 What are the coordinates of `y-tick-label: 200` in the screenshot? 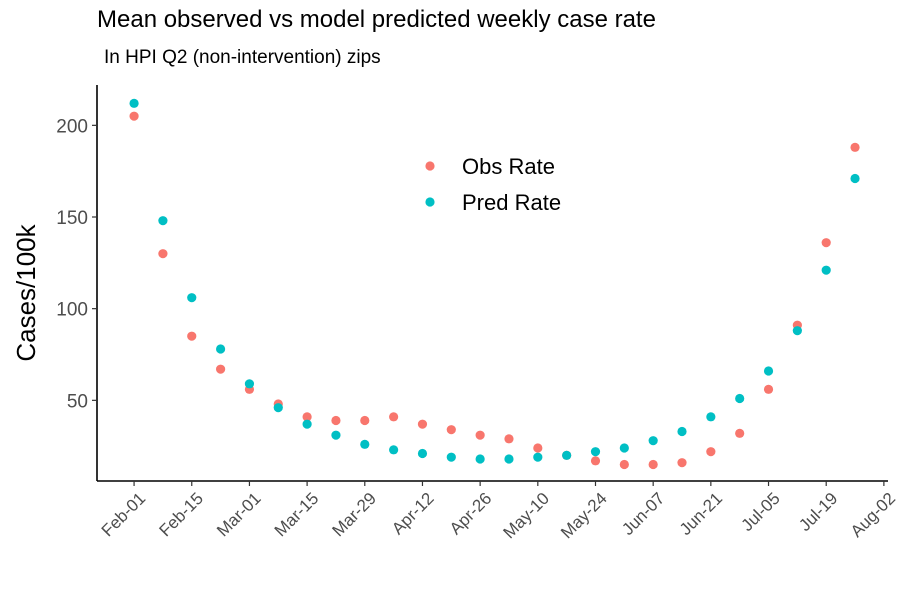 It's located at (72, 126).